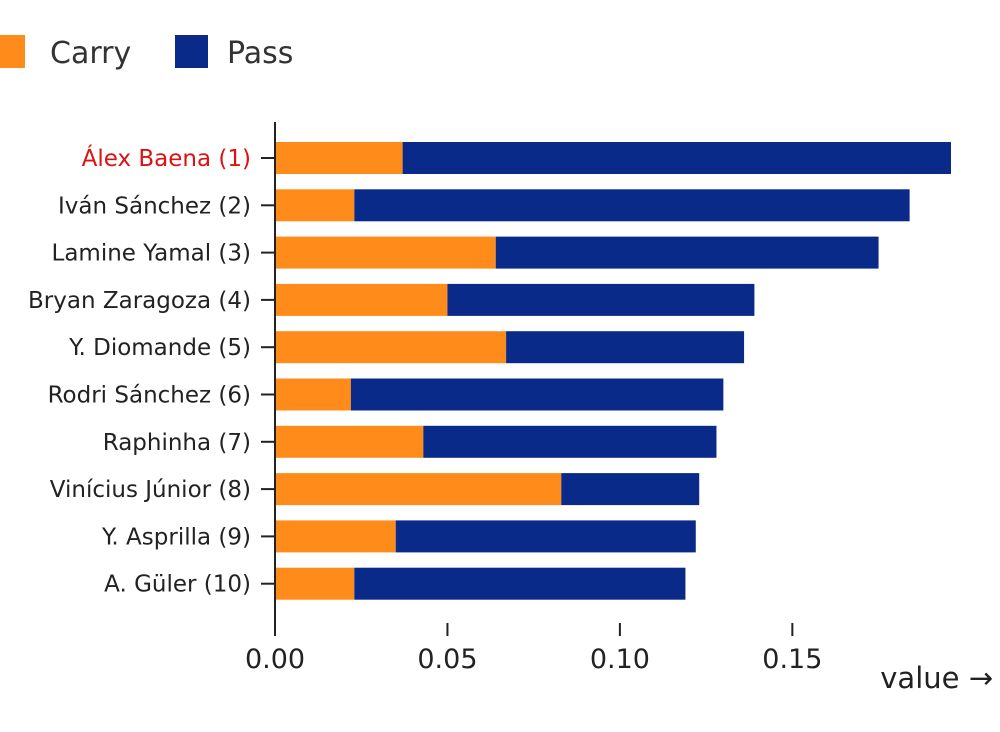 Image resolution: width=1000 pixels, height=732 pixels. Describe the element at coordinates (150, 490) in the screenshot. I see `category-label-vinicius-junior-8: Vinícius Júnior (8)` at that location.